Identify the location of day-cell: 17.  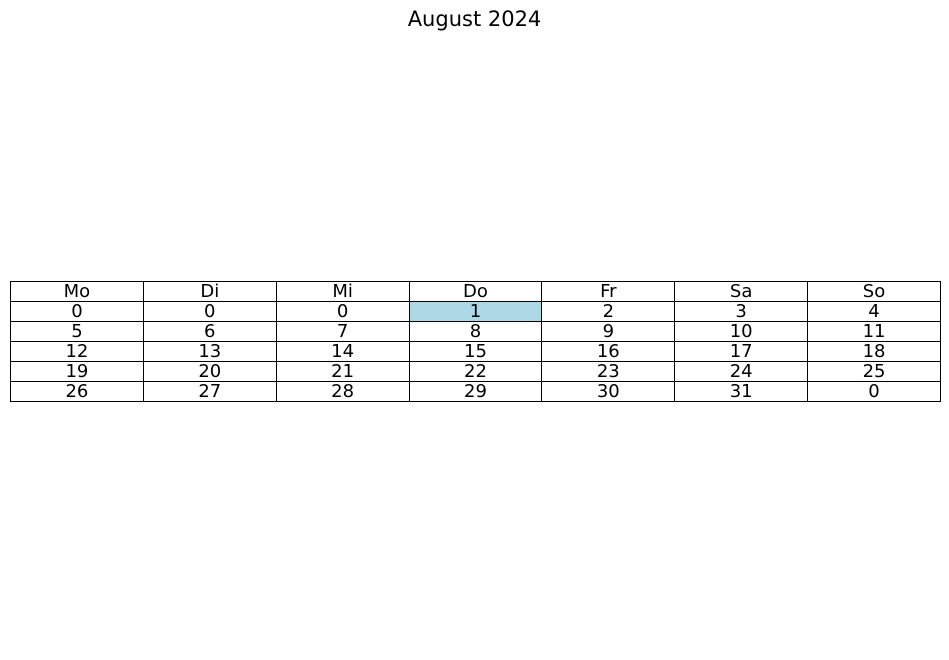
(741, 351).